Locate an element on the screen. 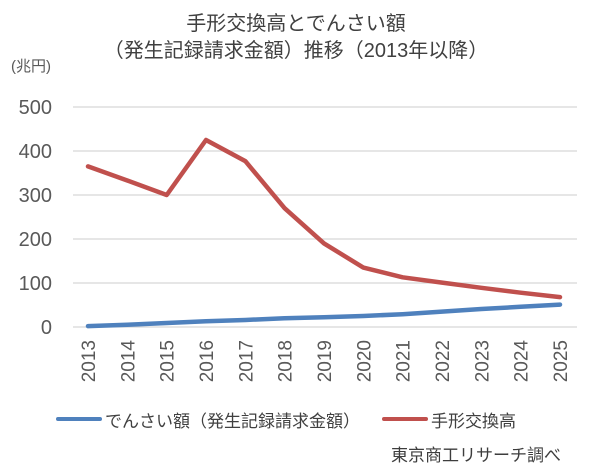  legend-item-tegata: 手形交換高 is located at coordinates (449, 419).